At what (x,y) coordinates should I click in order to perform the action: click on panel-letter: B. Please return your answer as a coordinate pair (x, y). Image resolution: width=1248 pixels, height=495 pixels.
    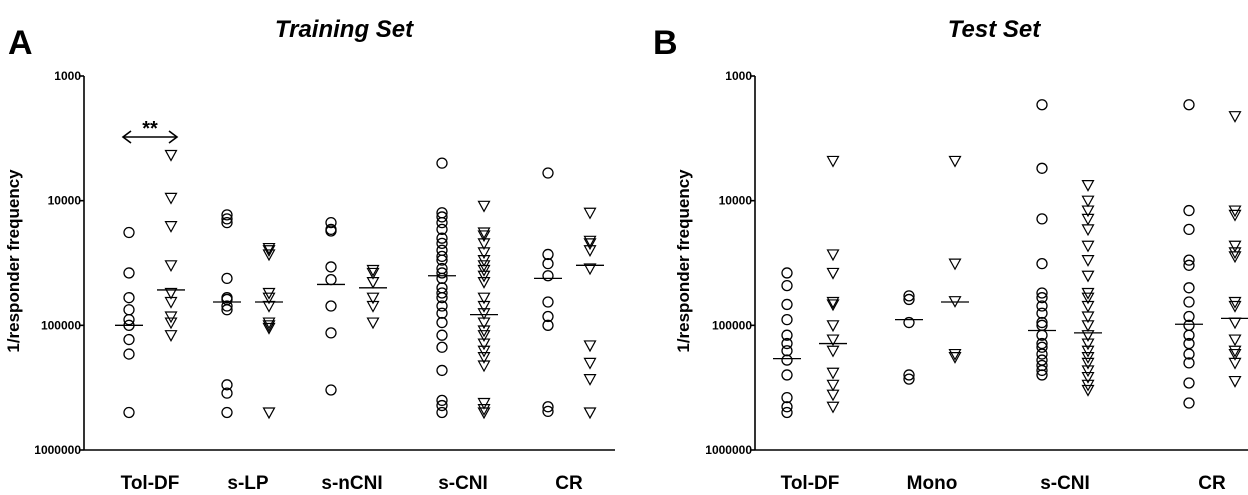
    Looking at the image, I should click on (665, 43).